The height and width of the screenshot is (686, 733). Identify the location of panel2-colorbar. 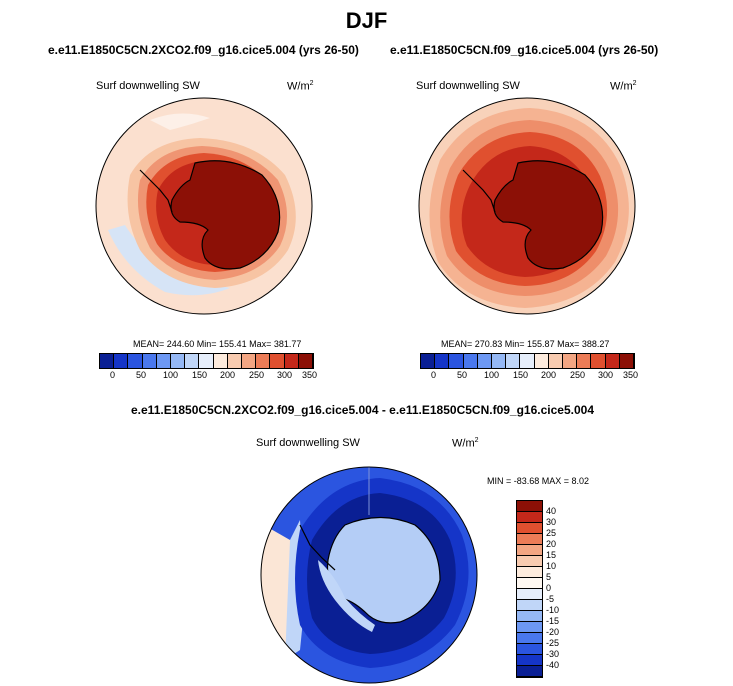
(527, 361).